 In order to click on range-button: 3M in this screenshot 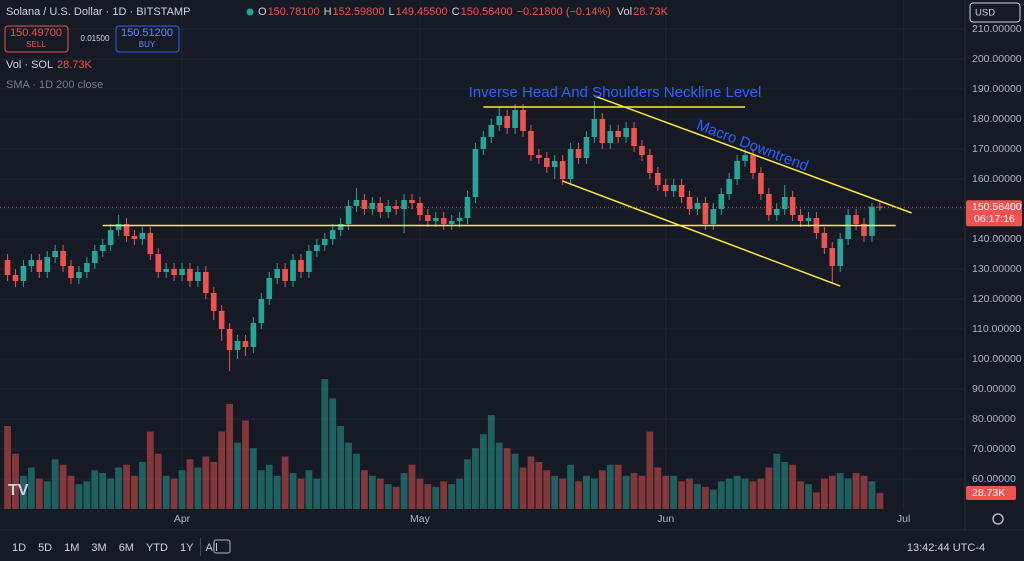, I will do `click(98, 548)`.